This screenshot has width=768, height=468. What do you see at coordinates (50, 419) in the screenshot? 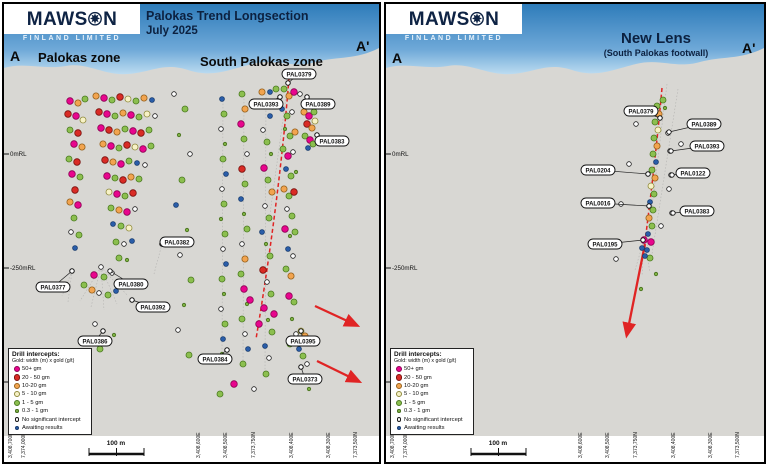
I see `legend-entry: No significant intercept` at bounding box center [50, 419].